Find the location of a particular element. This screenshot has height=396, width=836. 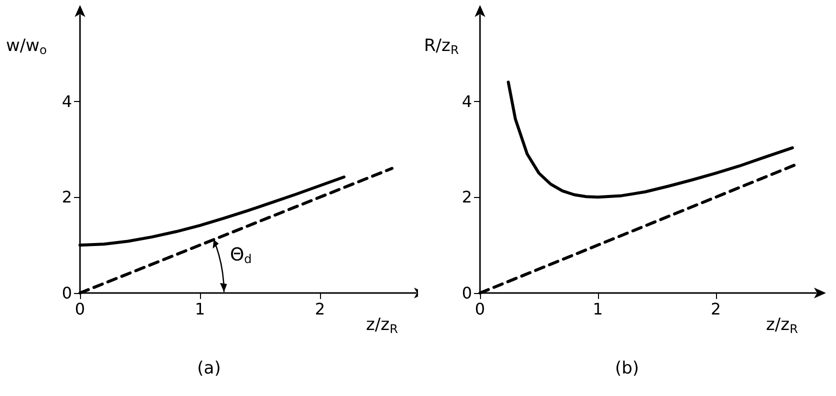

annotation: Θd is located at coordinates (241, 255).